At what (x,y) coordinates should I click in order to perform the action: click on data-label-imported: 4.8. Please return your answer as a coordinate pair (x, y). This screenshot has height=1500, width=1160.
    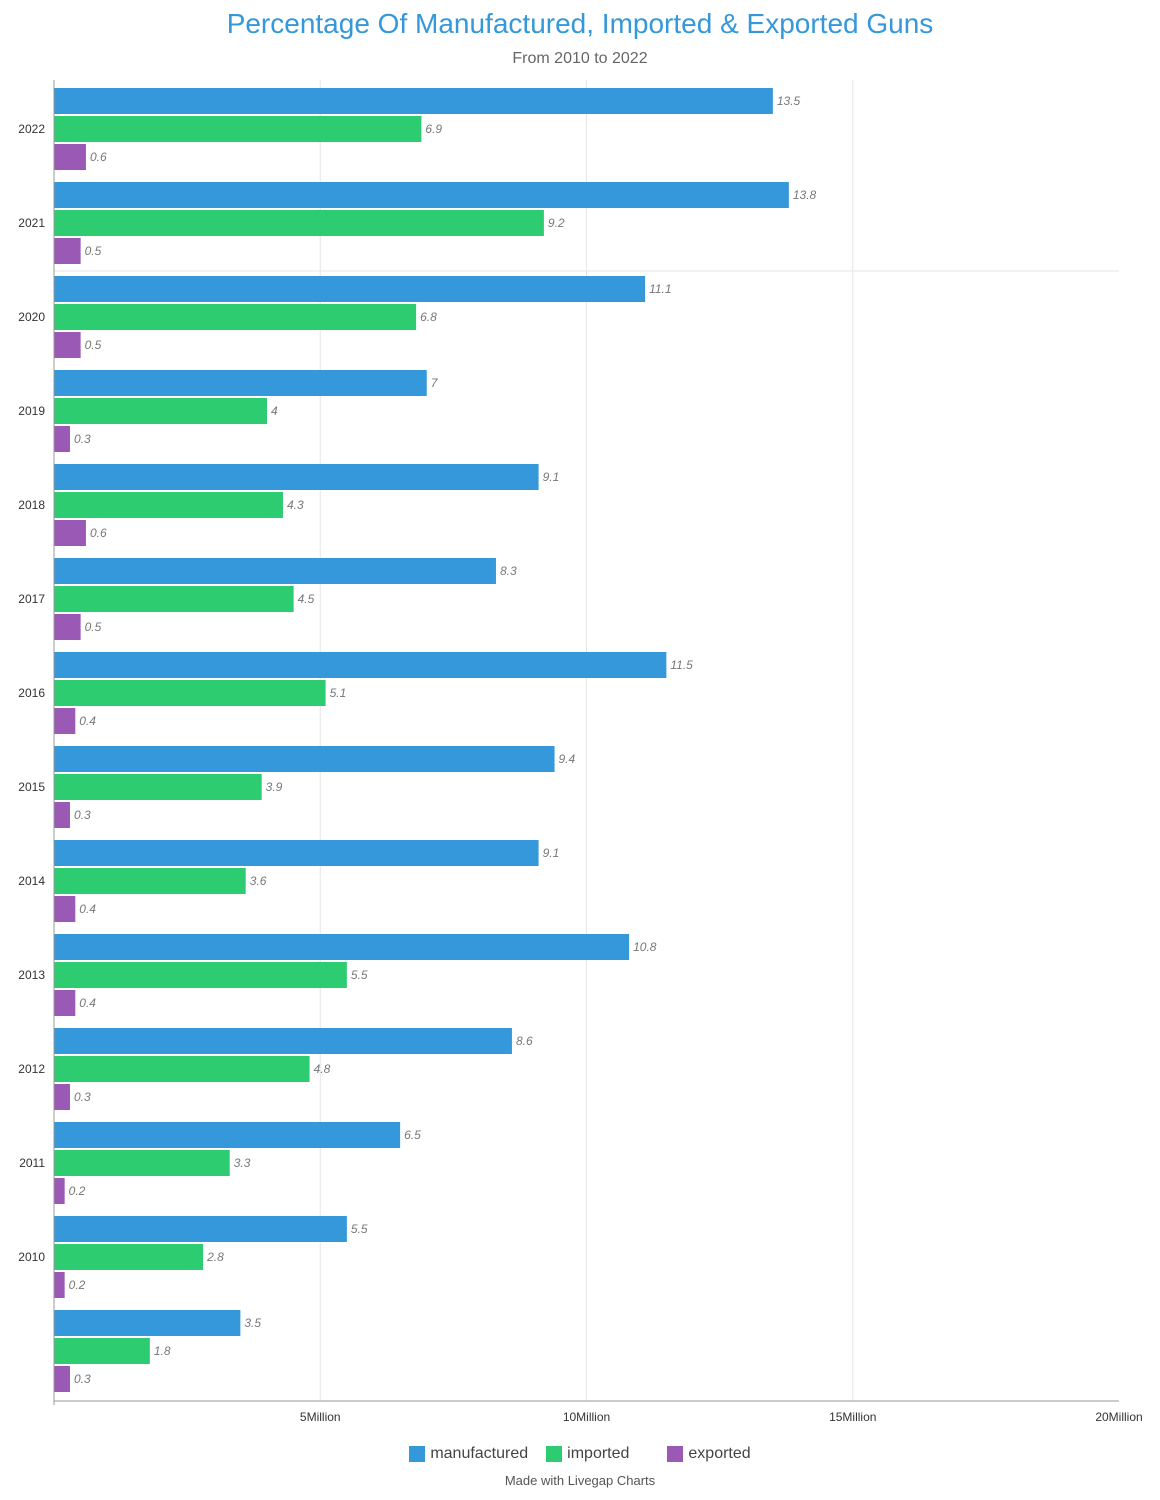
    Looking at the image, I should click on (322, 1069).